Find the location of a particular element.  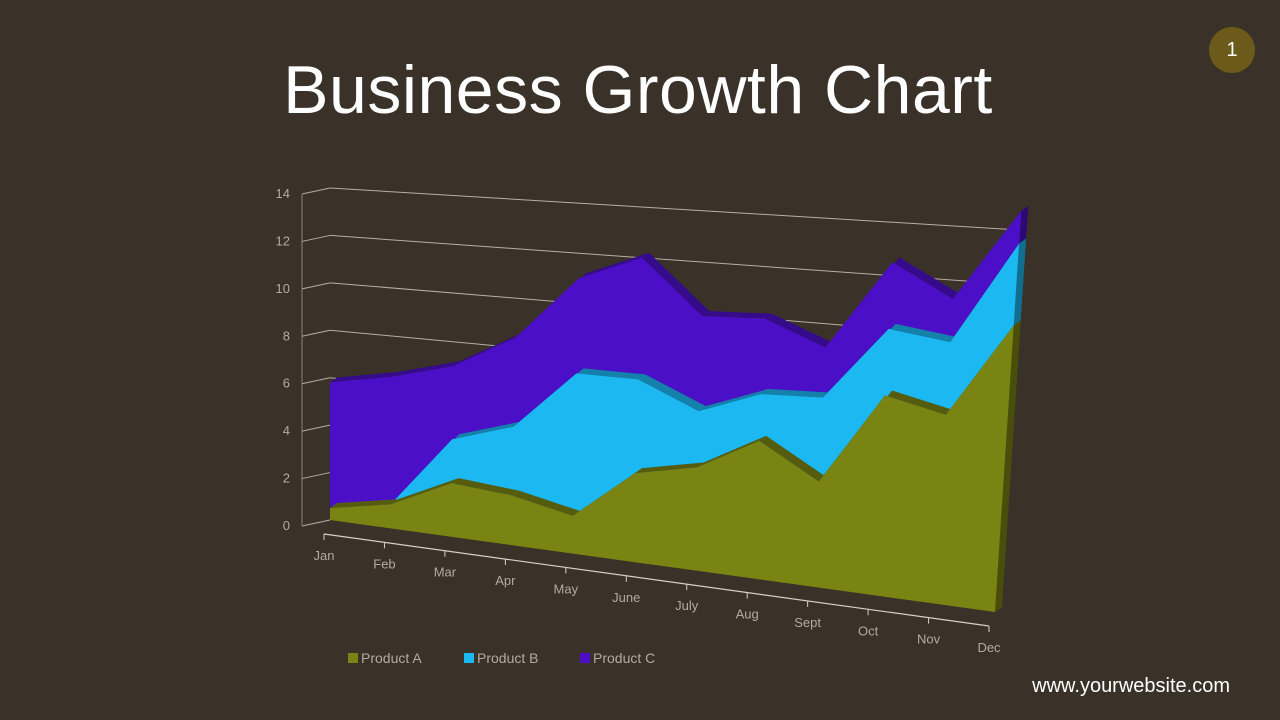

x-axis-line is located at coordinates (656, 580).